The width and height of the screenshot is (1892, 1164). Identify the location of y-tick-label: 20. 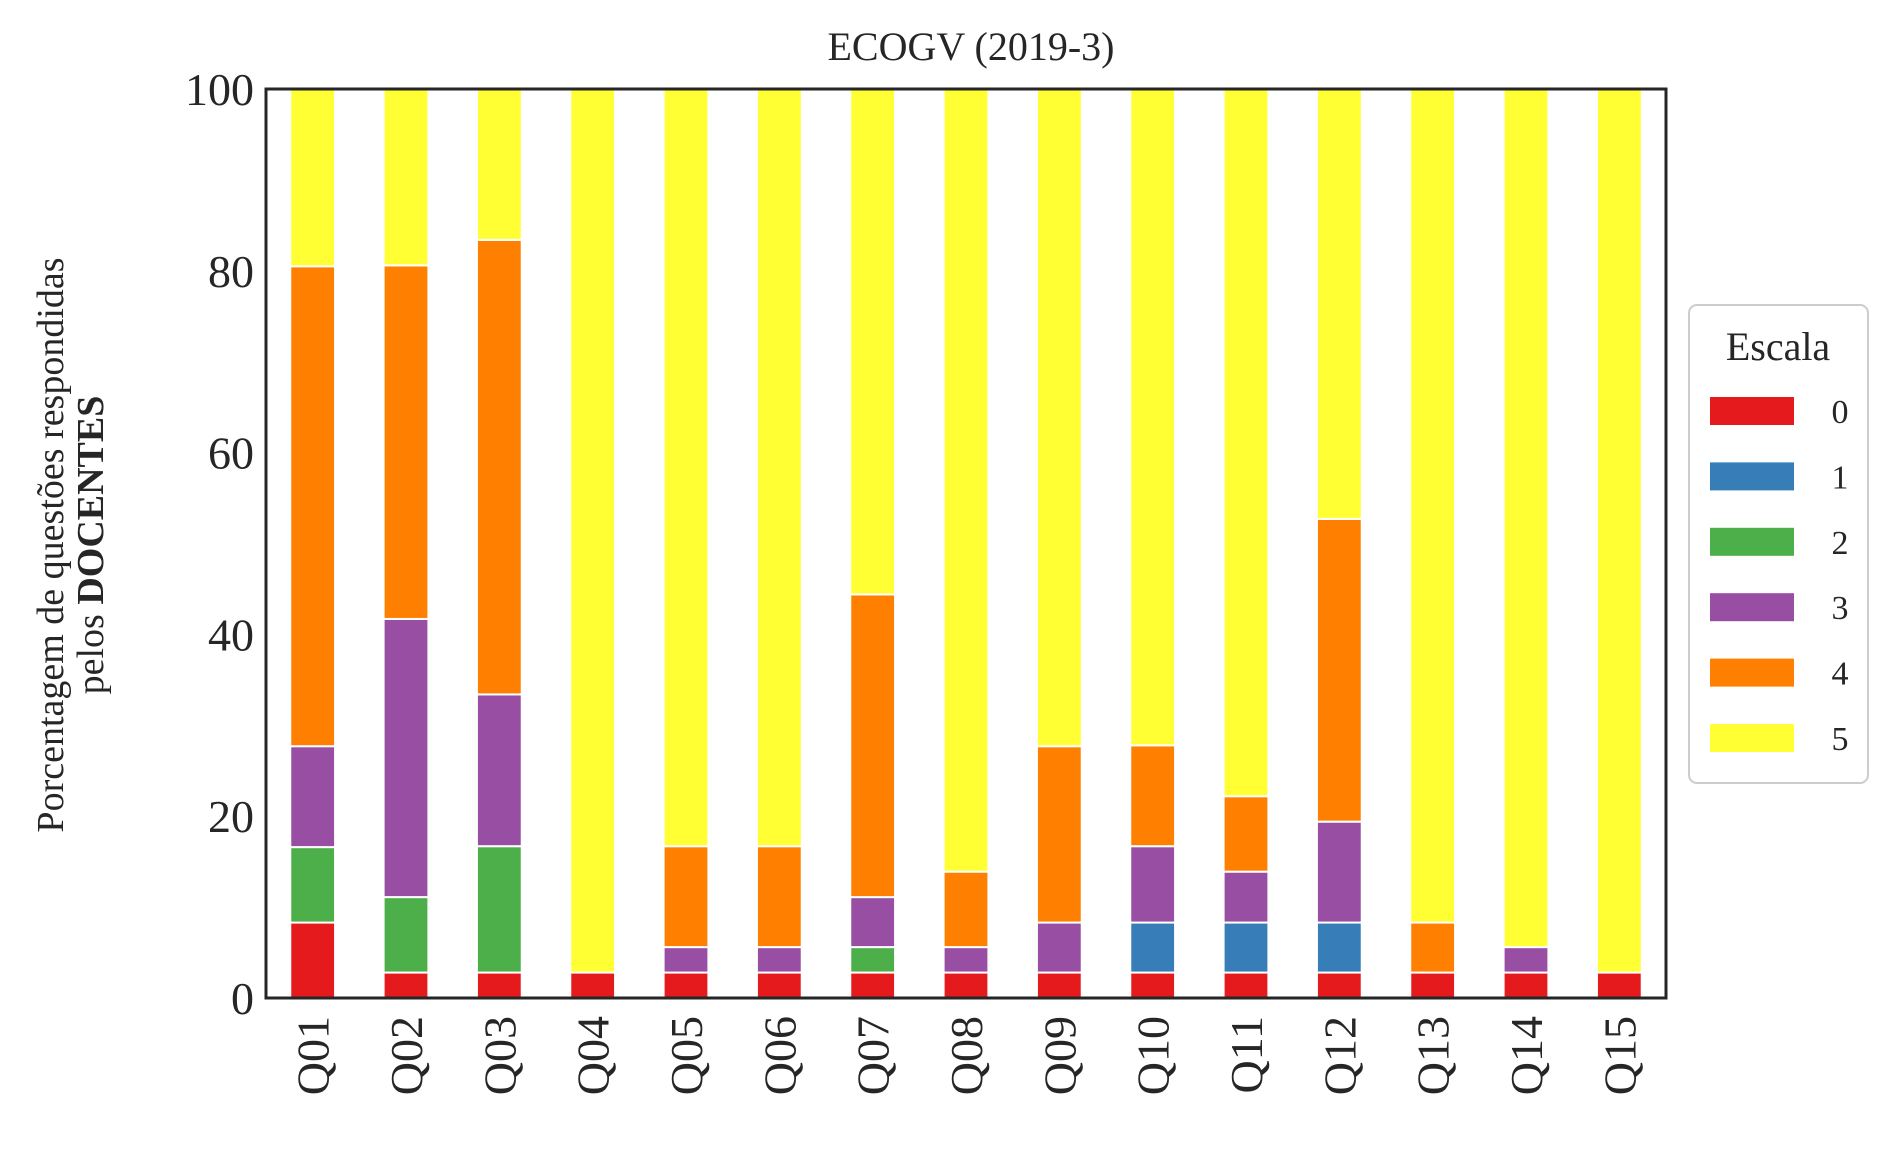
(231, 816).